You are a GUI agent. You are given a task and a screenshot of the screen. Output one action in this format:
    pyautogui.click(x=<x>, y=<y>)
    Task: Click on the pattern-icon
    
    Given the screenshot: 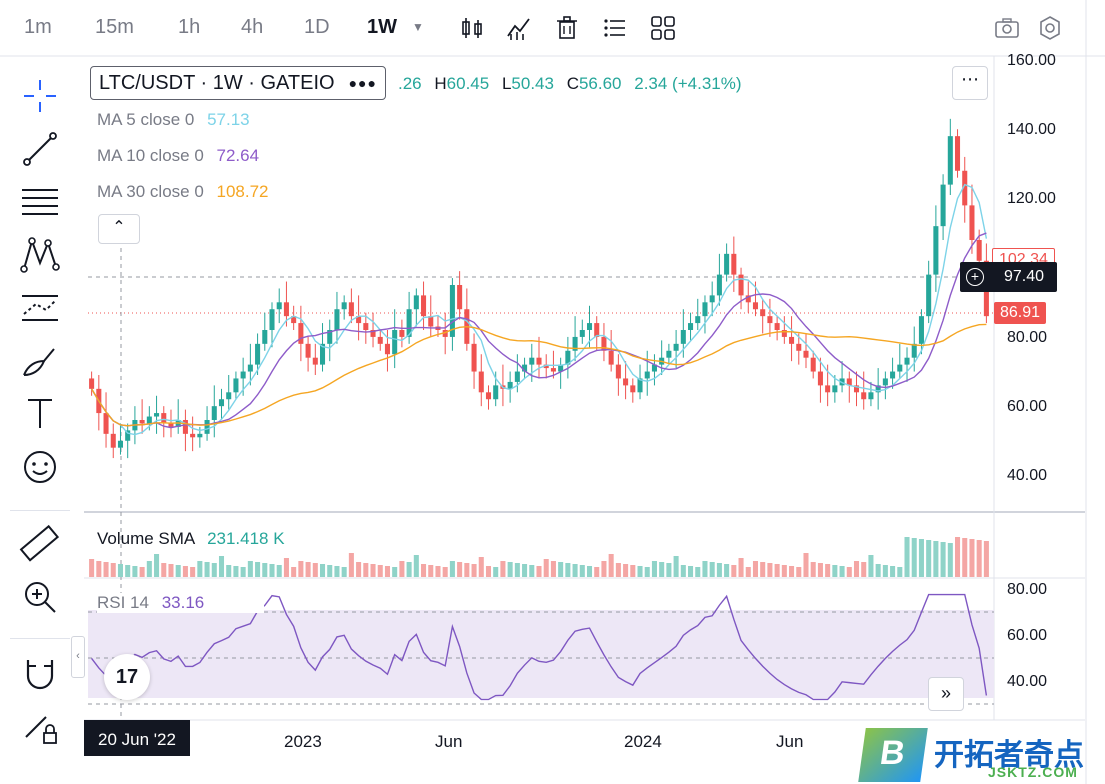 What is the action you would take?
    pyautogui.click(x=40, y=255)
    